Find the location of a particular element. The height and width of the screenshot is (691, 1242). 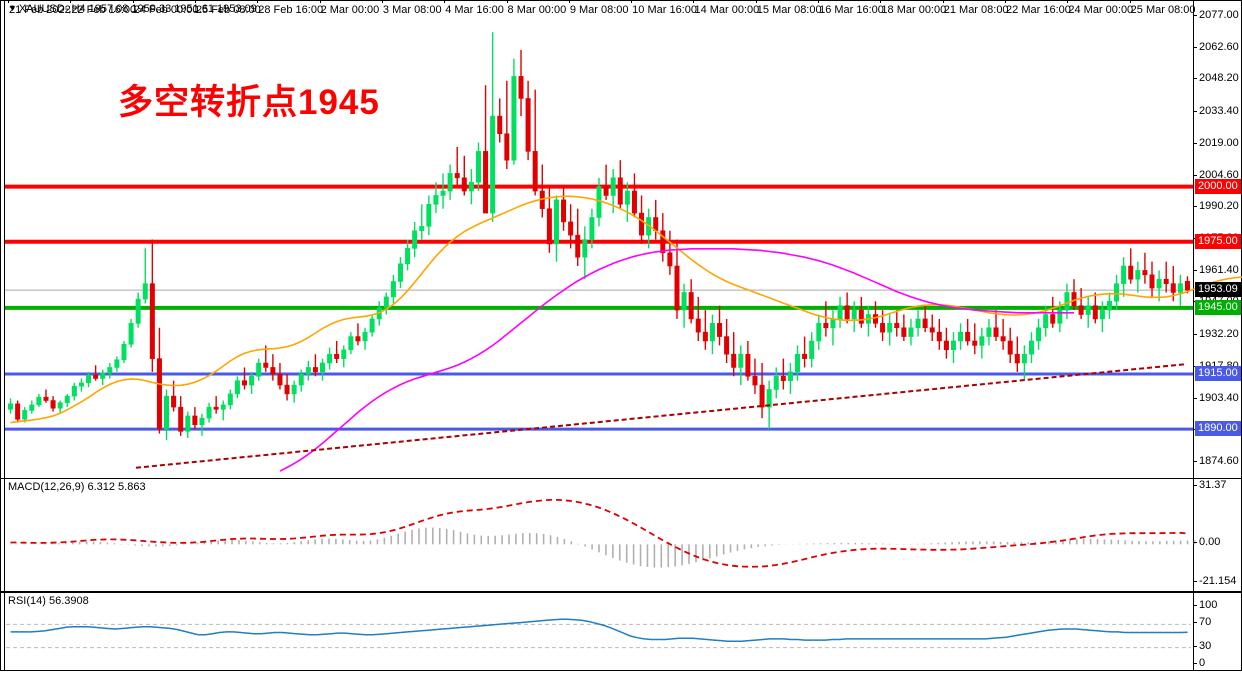

tick-label: 2048.20 is located at coordinates (1219, 78).